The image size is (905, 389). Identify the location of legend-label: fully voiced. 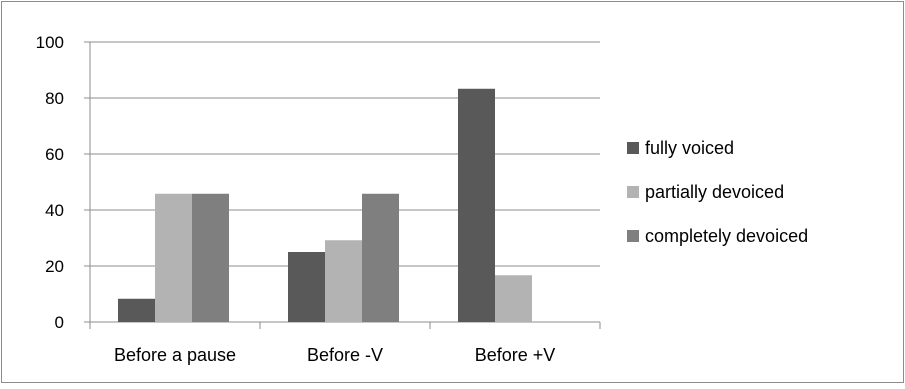
(689, 148).